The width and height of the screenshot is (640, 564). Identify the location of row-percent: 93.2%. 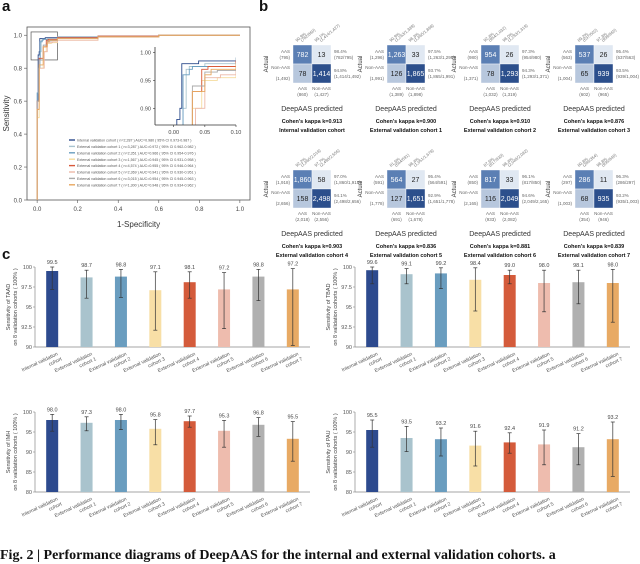
(622, 195).